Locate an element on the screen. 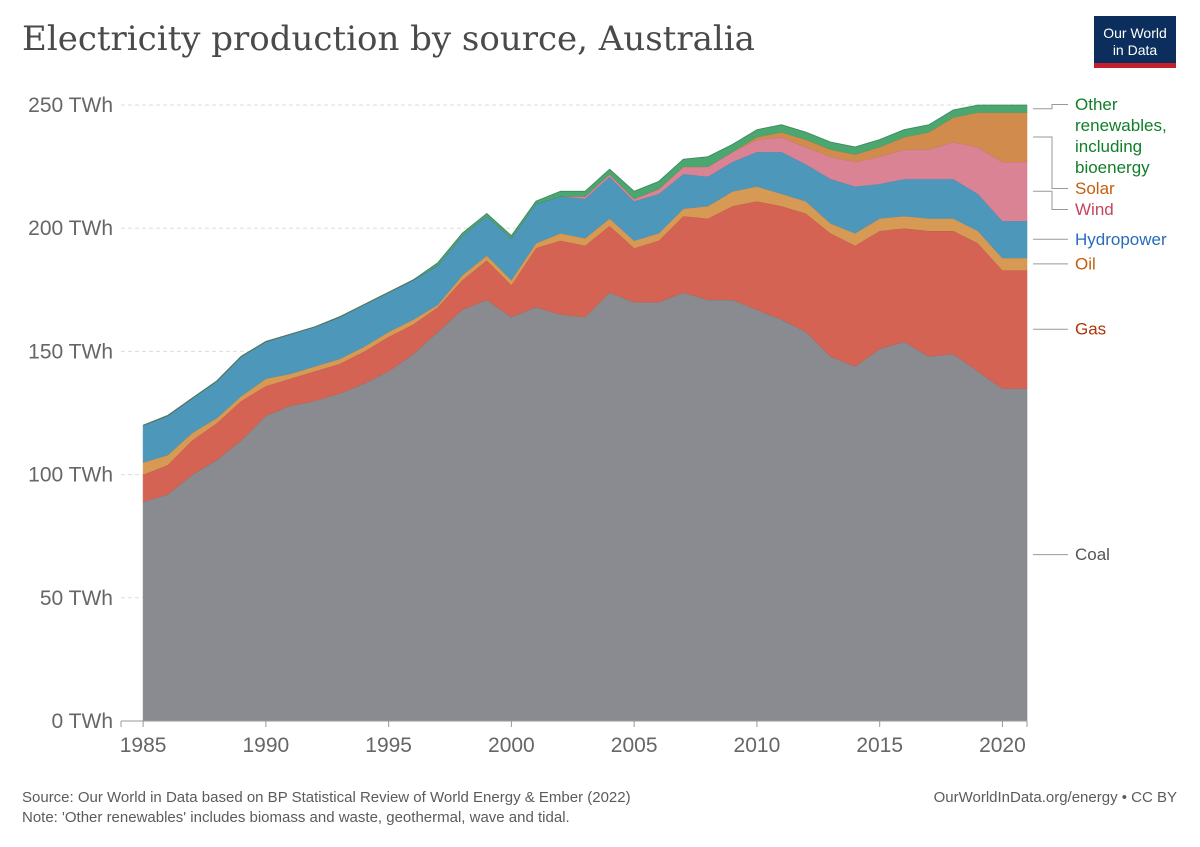  x-tick-label: 2015 is located at coordinates (879, 745).